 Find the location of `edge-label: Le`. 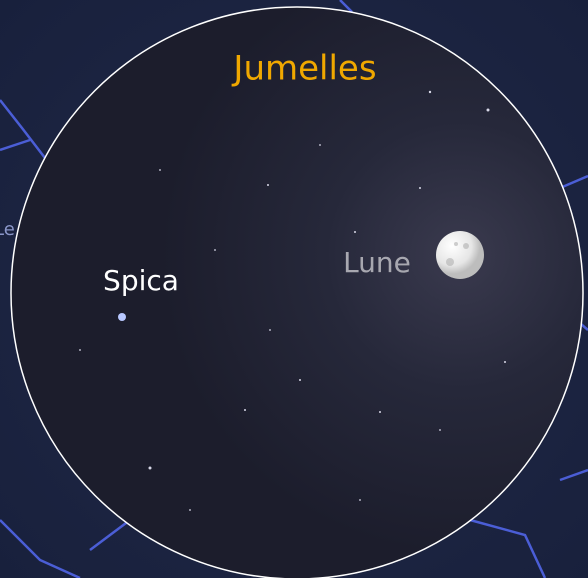

edge-label: Le is located at coordinates (7, 229).